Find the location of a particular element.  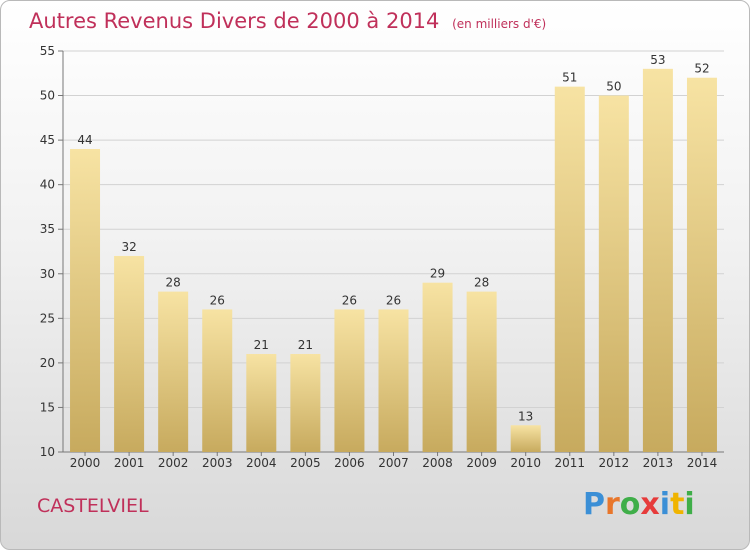

x-tick-label: 2010 is located at coordinates (525, 463).